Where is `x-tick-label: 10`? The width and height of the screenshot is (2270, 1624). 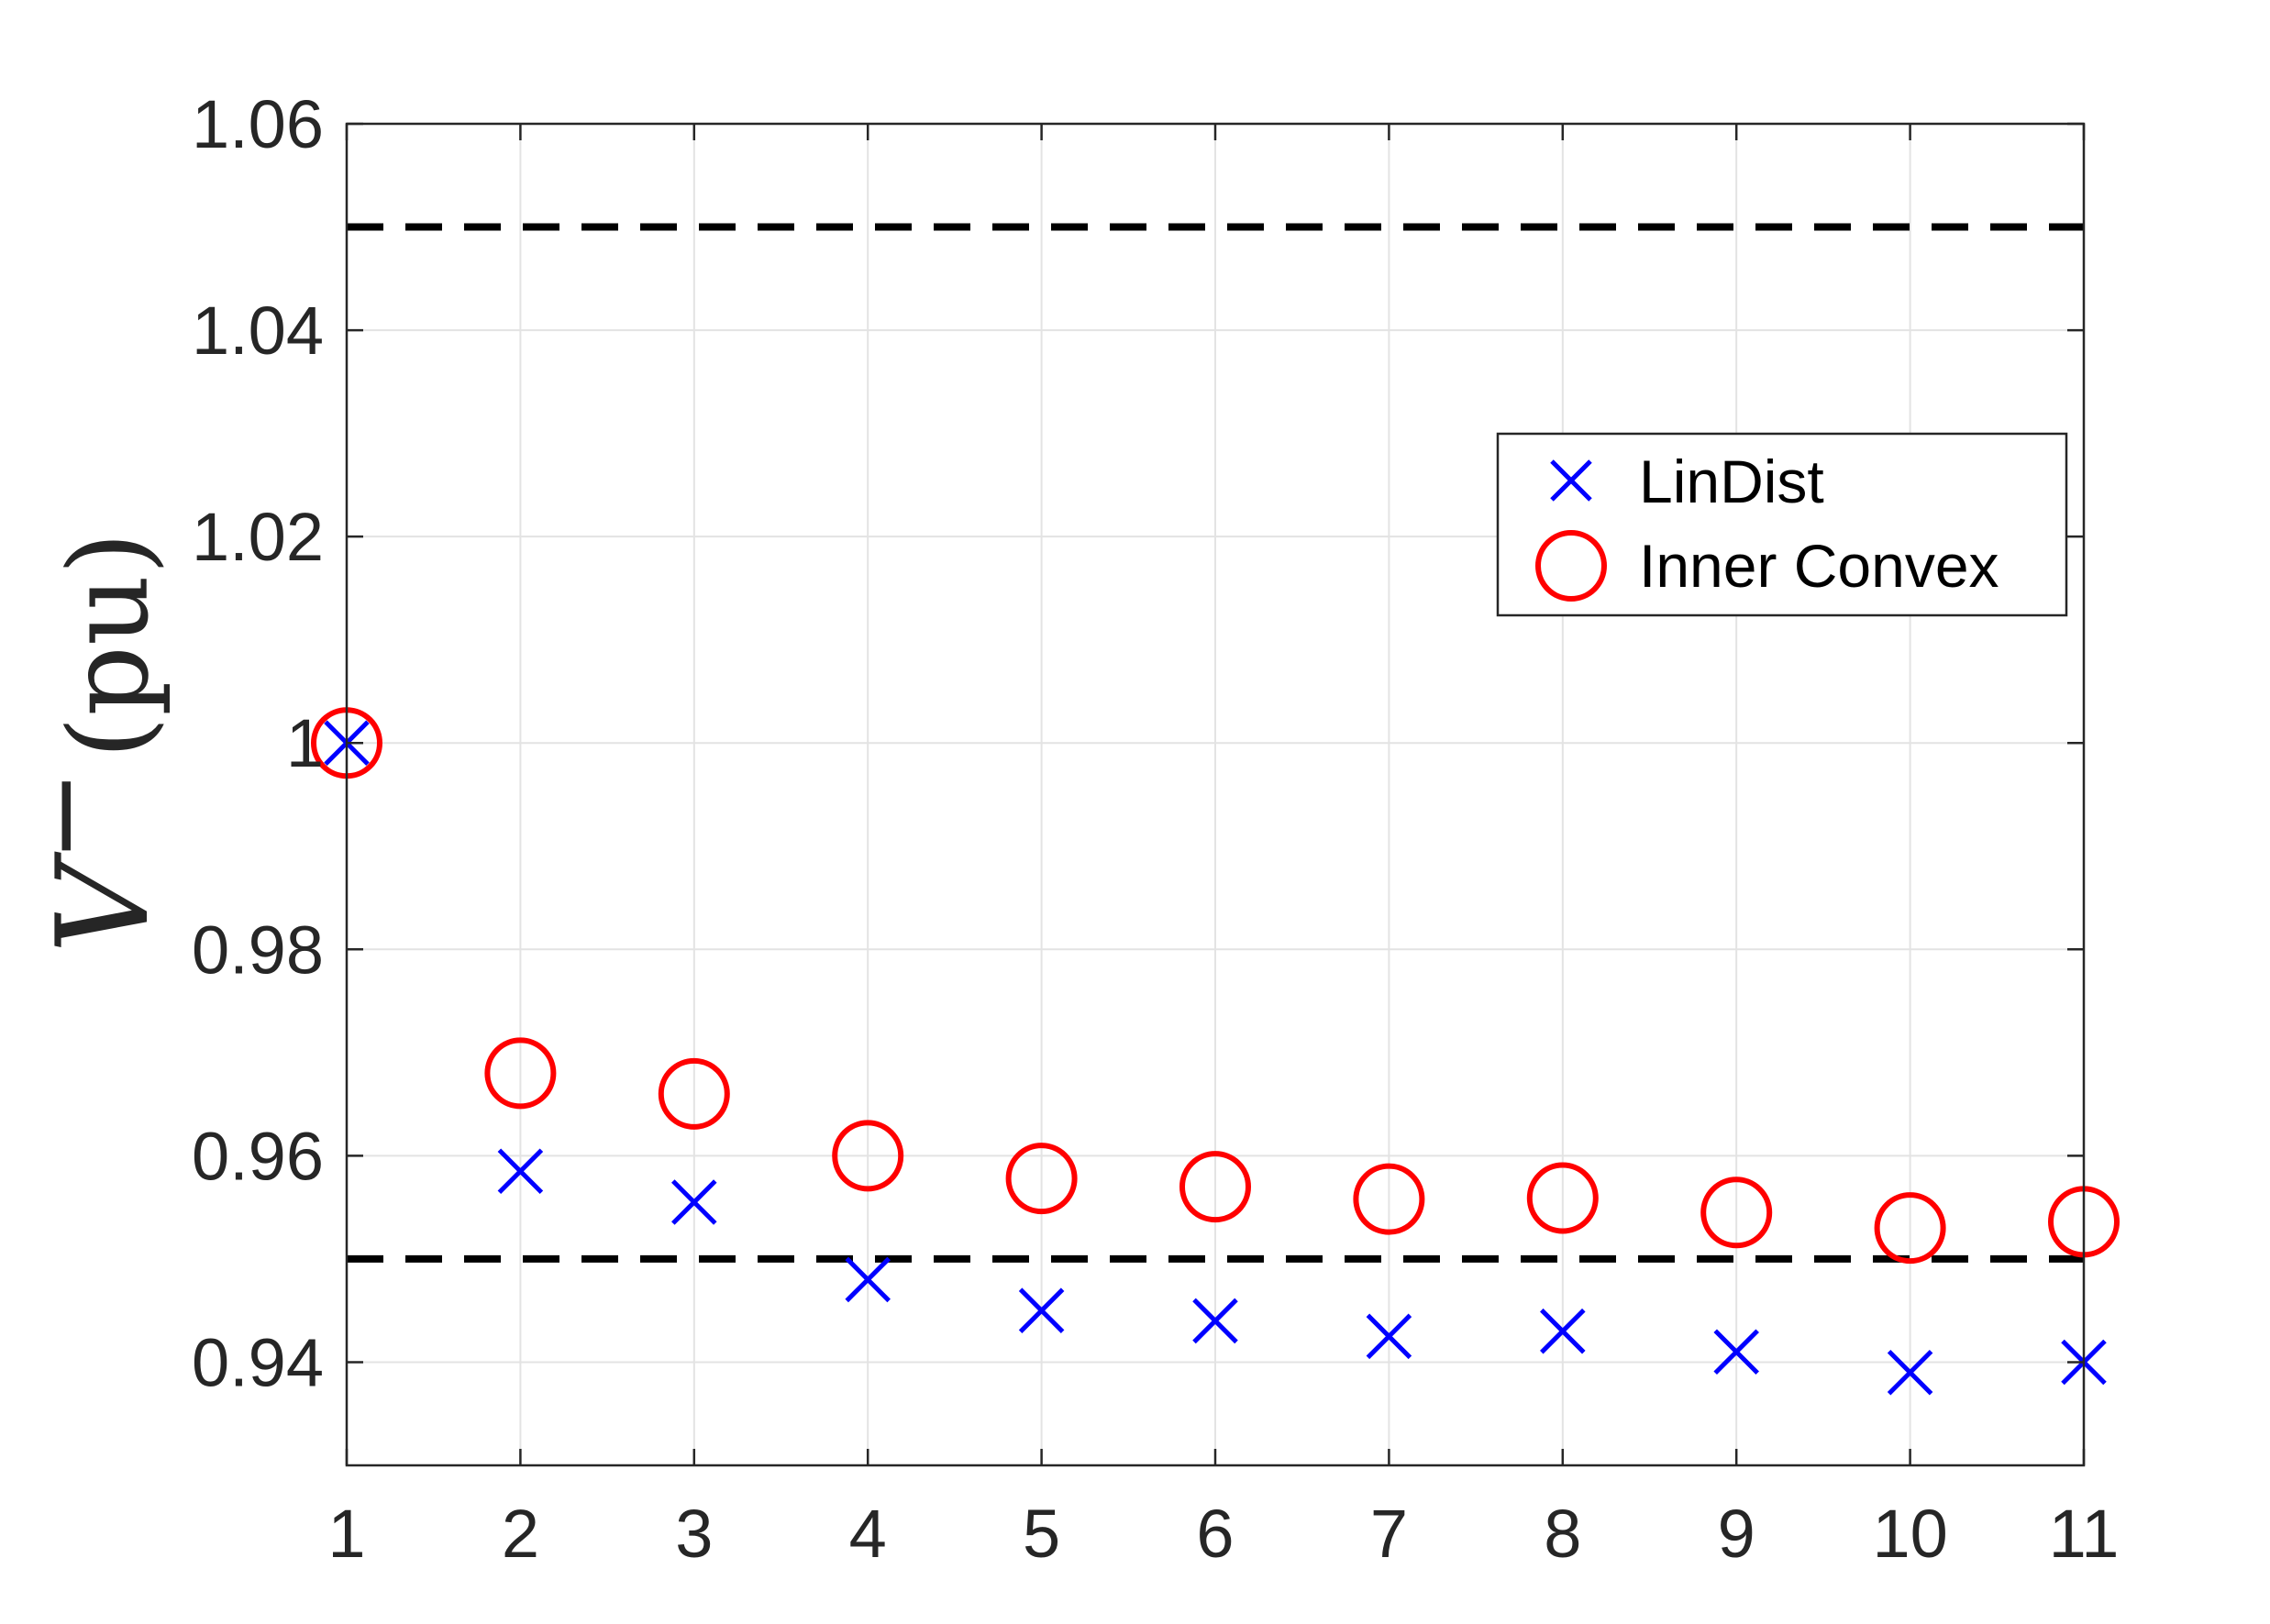 x-tick-label: 10 is located at coordinates (1909, 1534).